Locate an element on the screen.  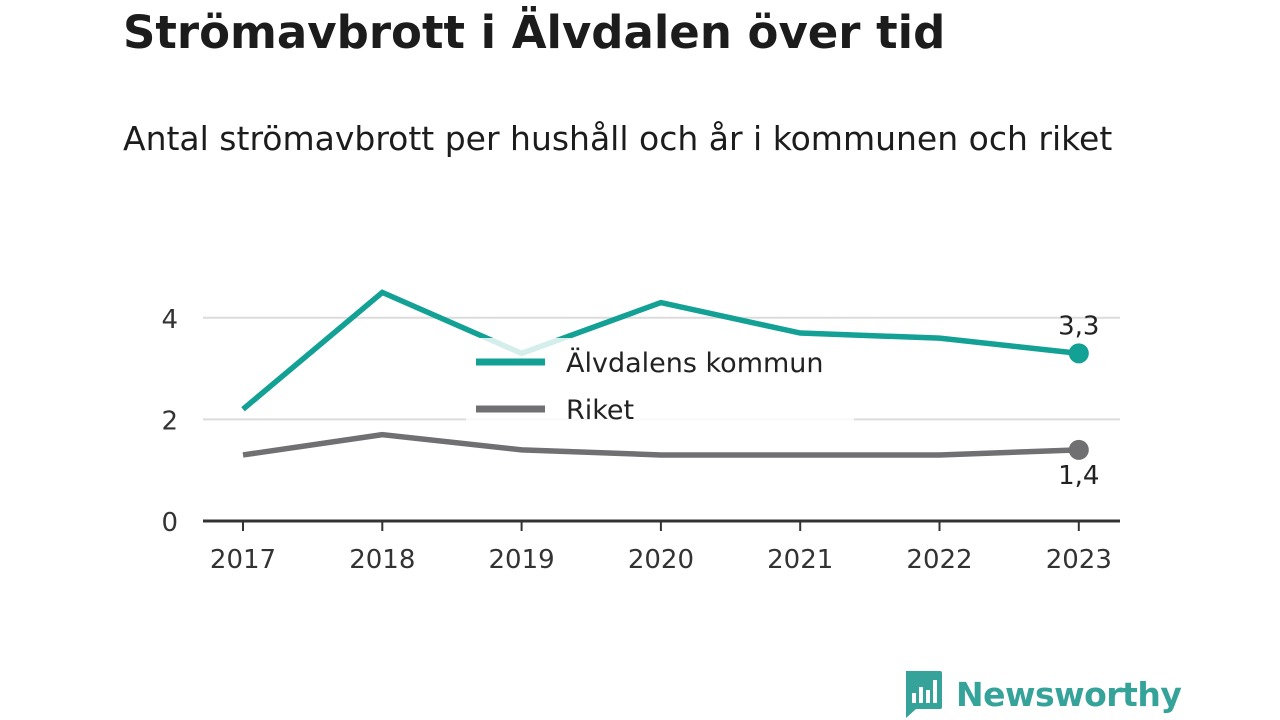
y-tick-label: 0 is located at coordinates (169, 523).